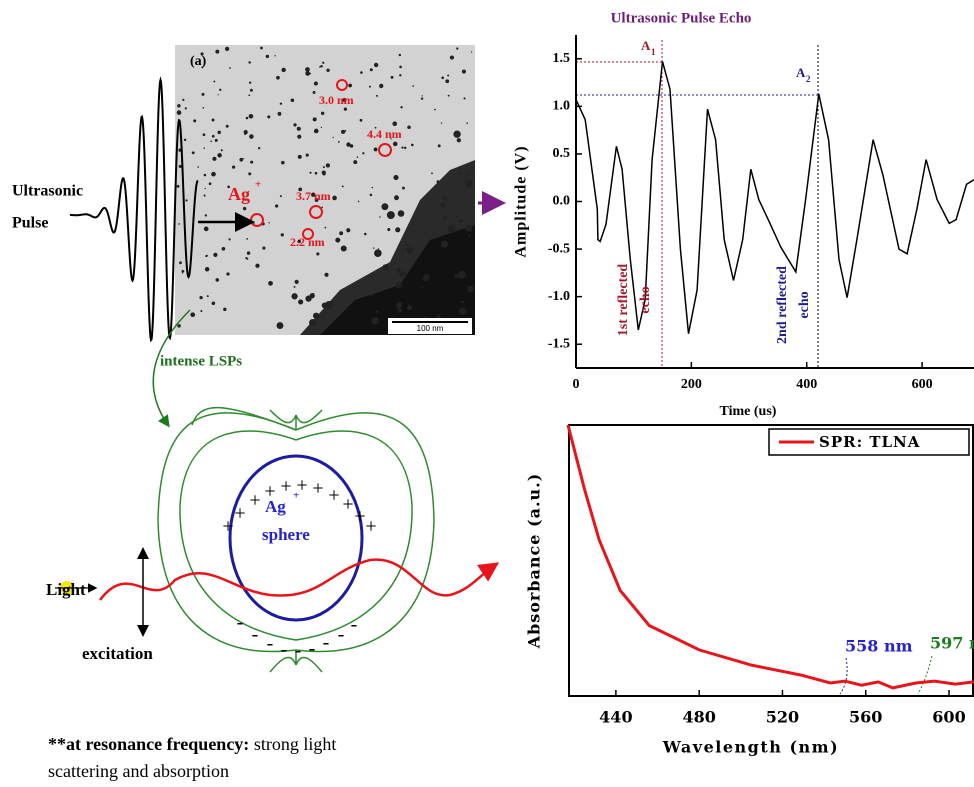 This screenshot has width=974, height=787. I want to click on size-label: 3.7 nm, so click(313, 196).